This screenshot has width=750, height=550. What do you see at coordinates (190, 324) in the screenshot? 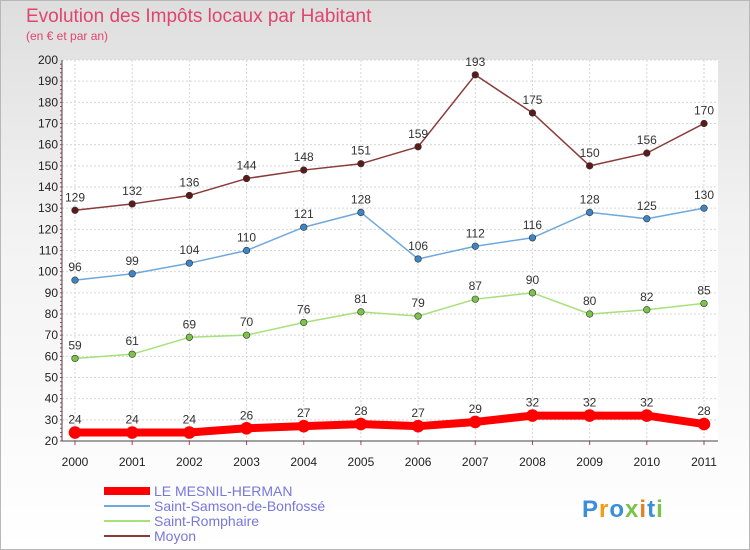
I see `data-label: 69` at bounding box center [190, 324].